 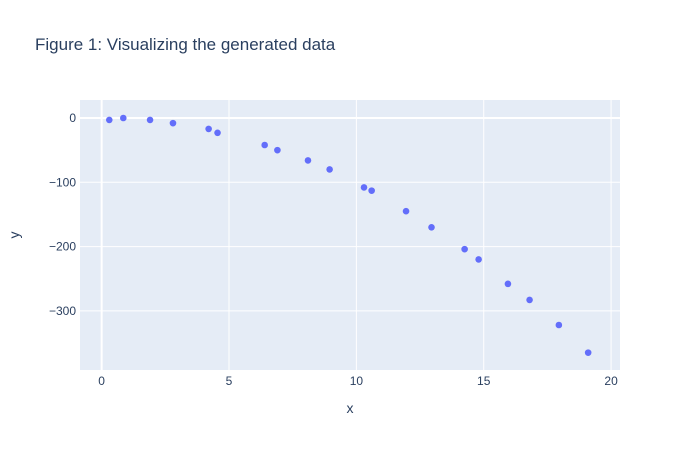 What do you see at coordinates (14, 235) in the screenshot?
I see `y-axis-title: y` at bounding box center [14, 235].